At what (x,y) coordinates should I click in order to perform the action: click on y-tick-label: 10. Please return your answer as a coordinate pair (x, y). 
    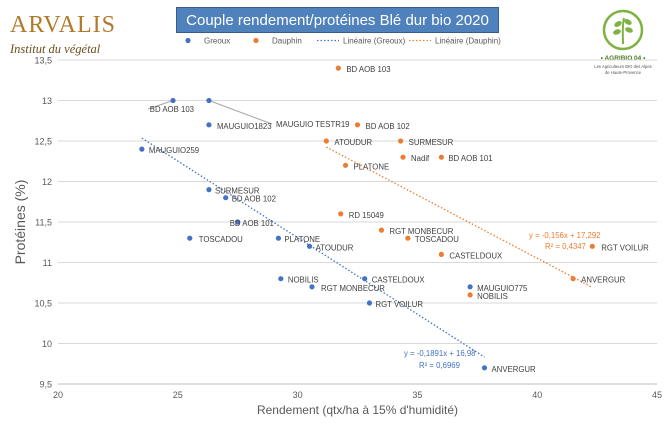
    Looking at the image, I should click on (47, 344).